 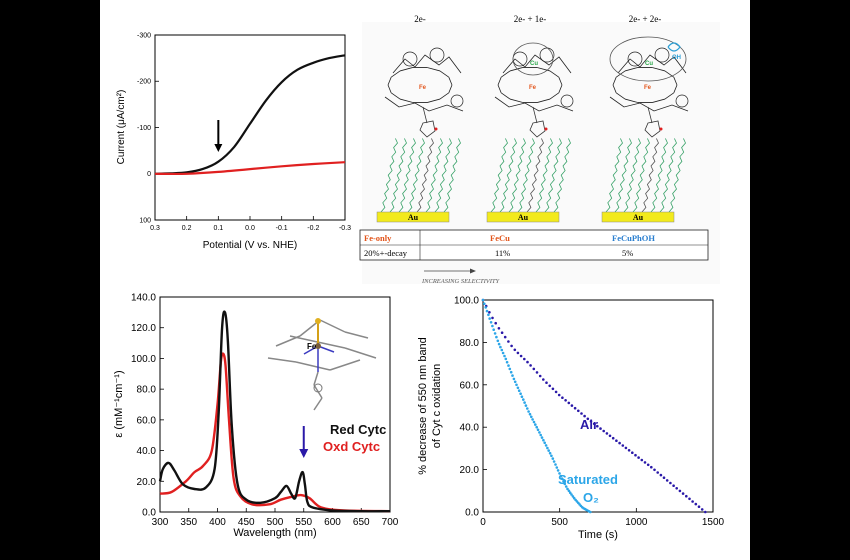 What do you see at coordinates (532, 118) in the screenshot?
I see `schematic-columns: 2e- Fe Au 2e- + 1e- Fe Cu Au 2e- + 2e- Fe Cu OH Au` at bounding box center [532, 118].